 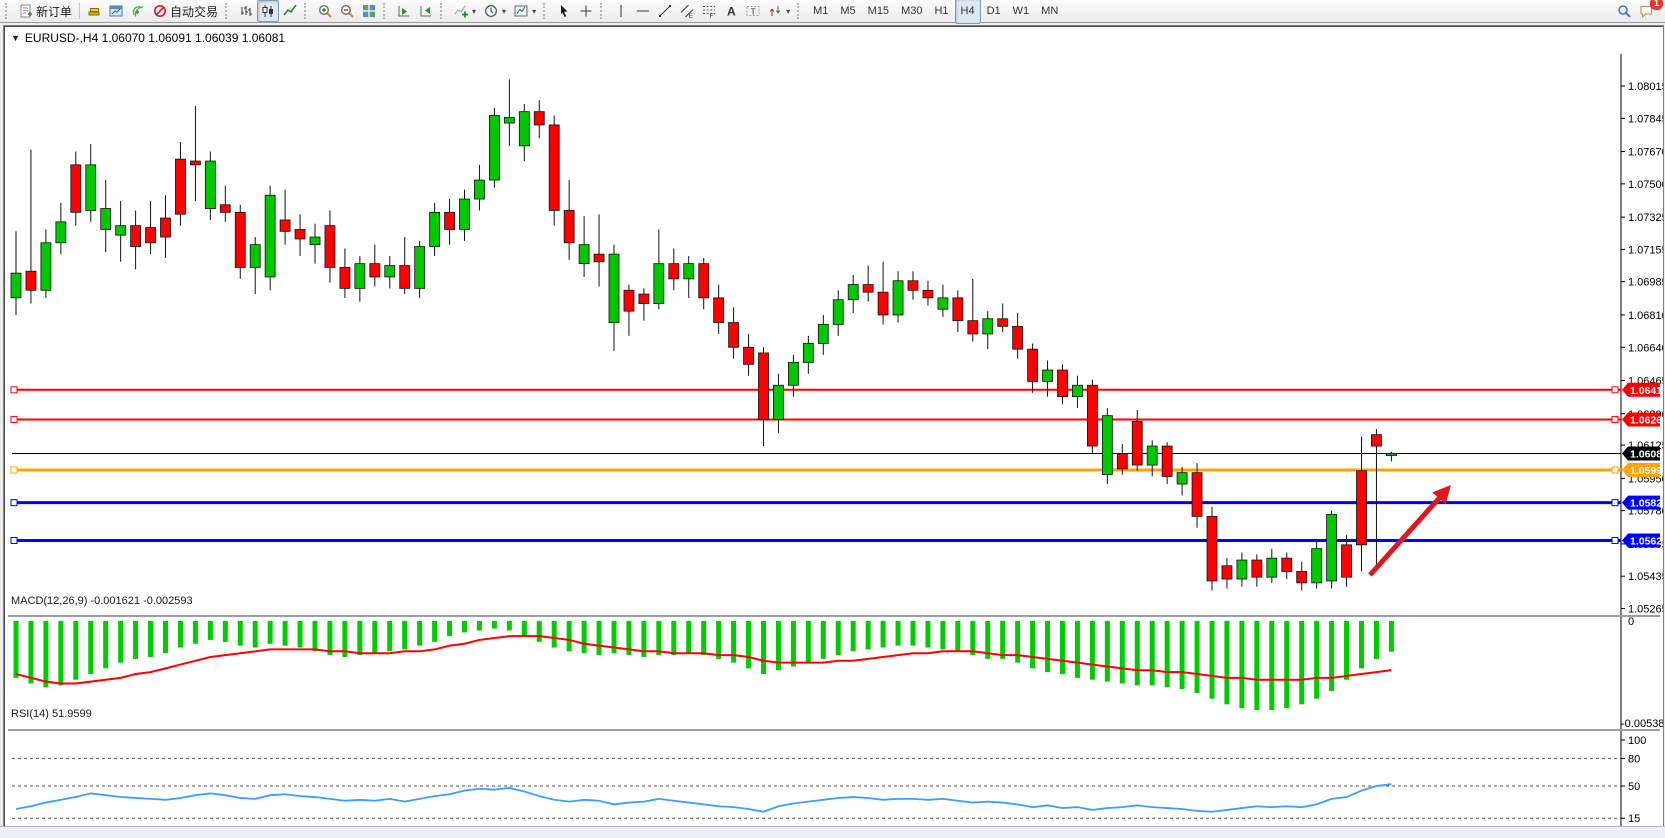 I want to click on rsi-level-label: 15, so click(x=1634, y=819).